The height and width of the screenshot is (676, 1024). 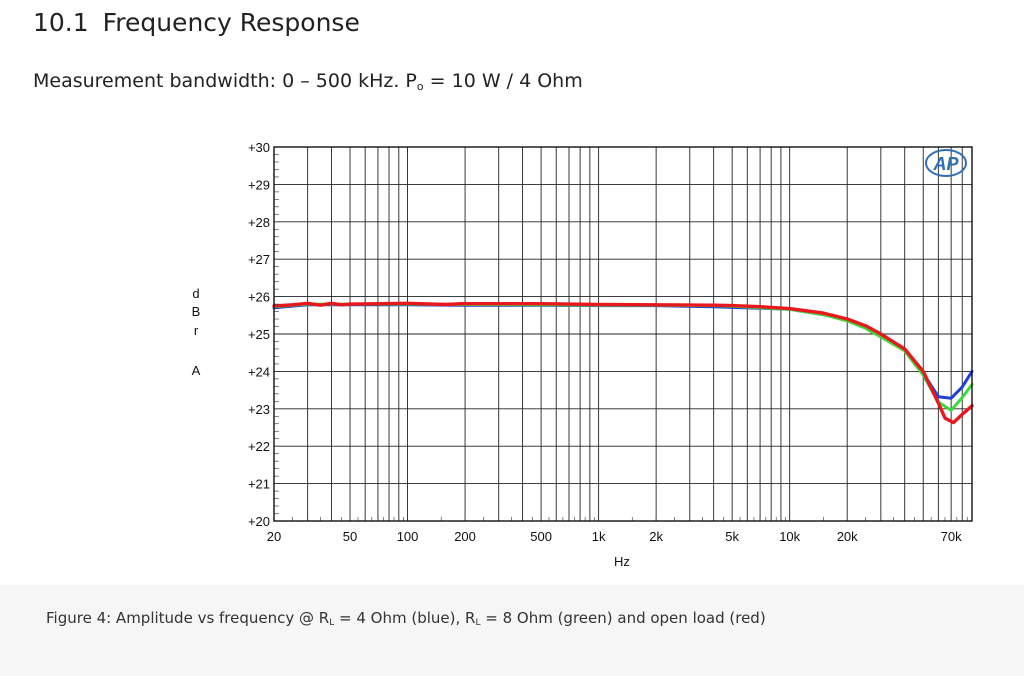 What do you see at coordinates (259, 184) in the screenshot?
I see `y-tick-label: +29` at bounding box center [259, 184].